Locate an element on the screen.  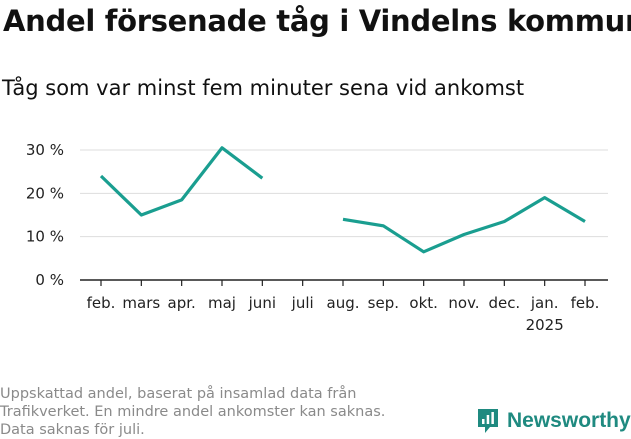
x-tick-label: juli is located at coordinates (302, 303).